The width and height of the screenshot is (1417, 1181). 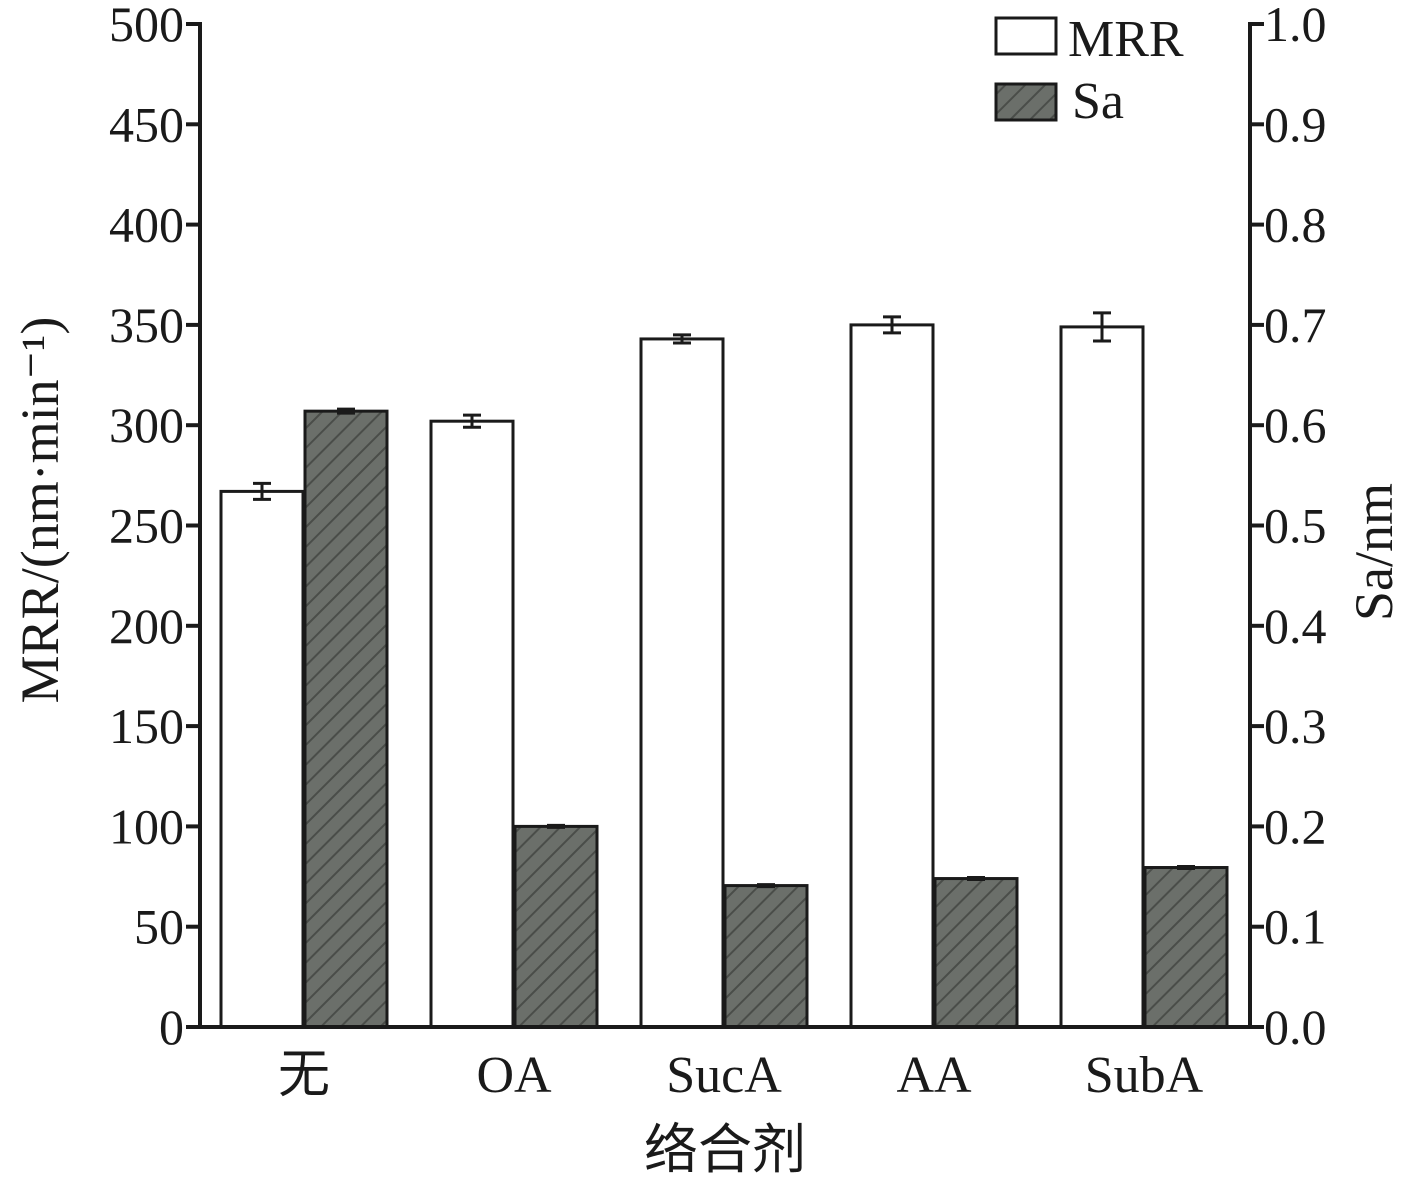 I want to click on left-y-ticks: 0 50 100 150 200 250 300 350 400 450 500, so click(x=154, y=527).